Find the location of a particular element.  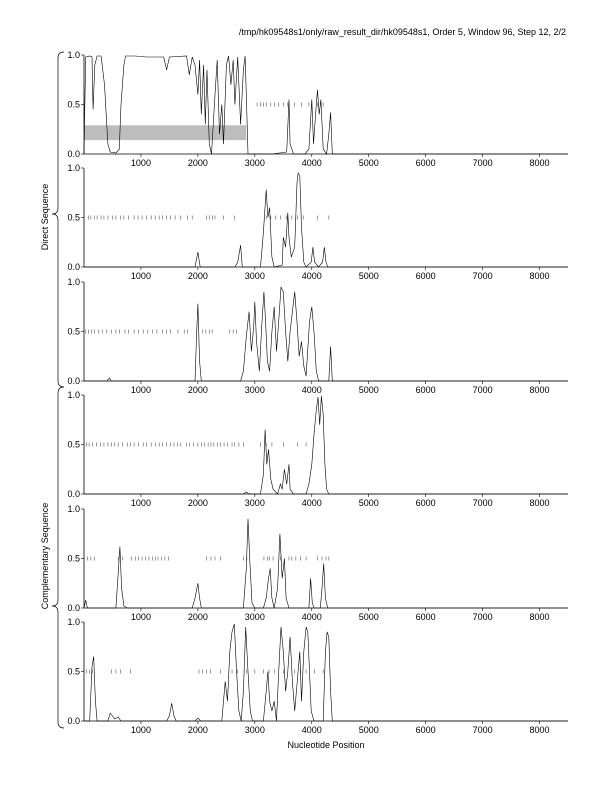

direct-sequence-label: Direct Sequence is located at coordinates (45, 217).